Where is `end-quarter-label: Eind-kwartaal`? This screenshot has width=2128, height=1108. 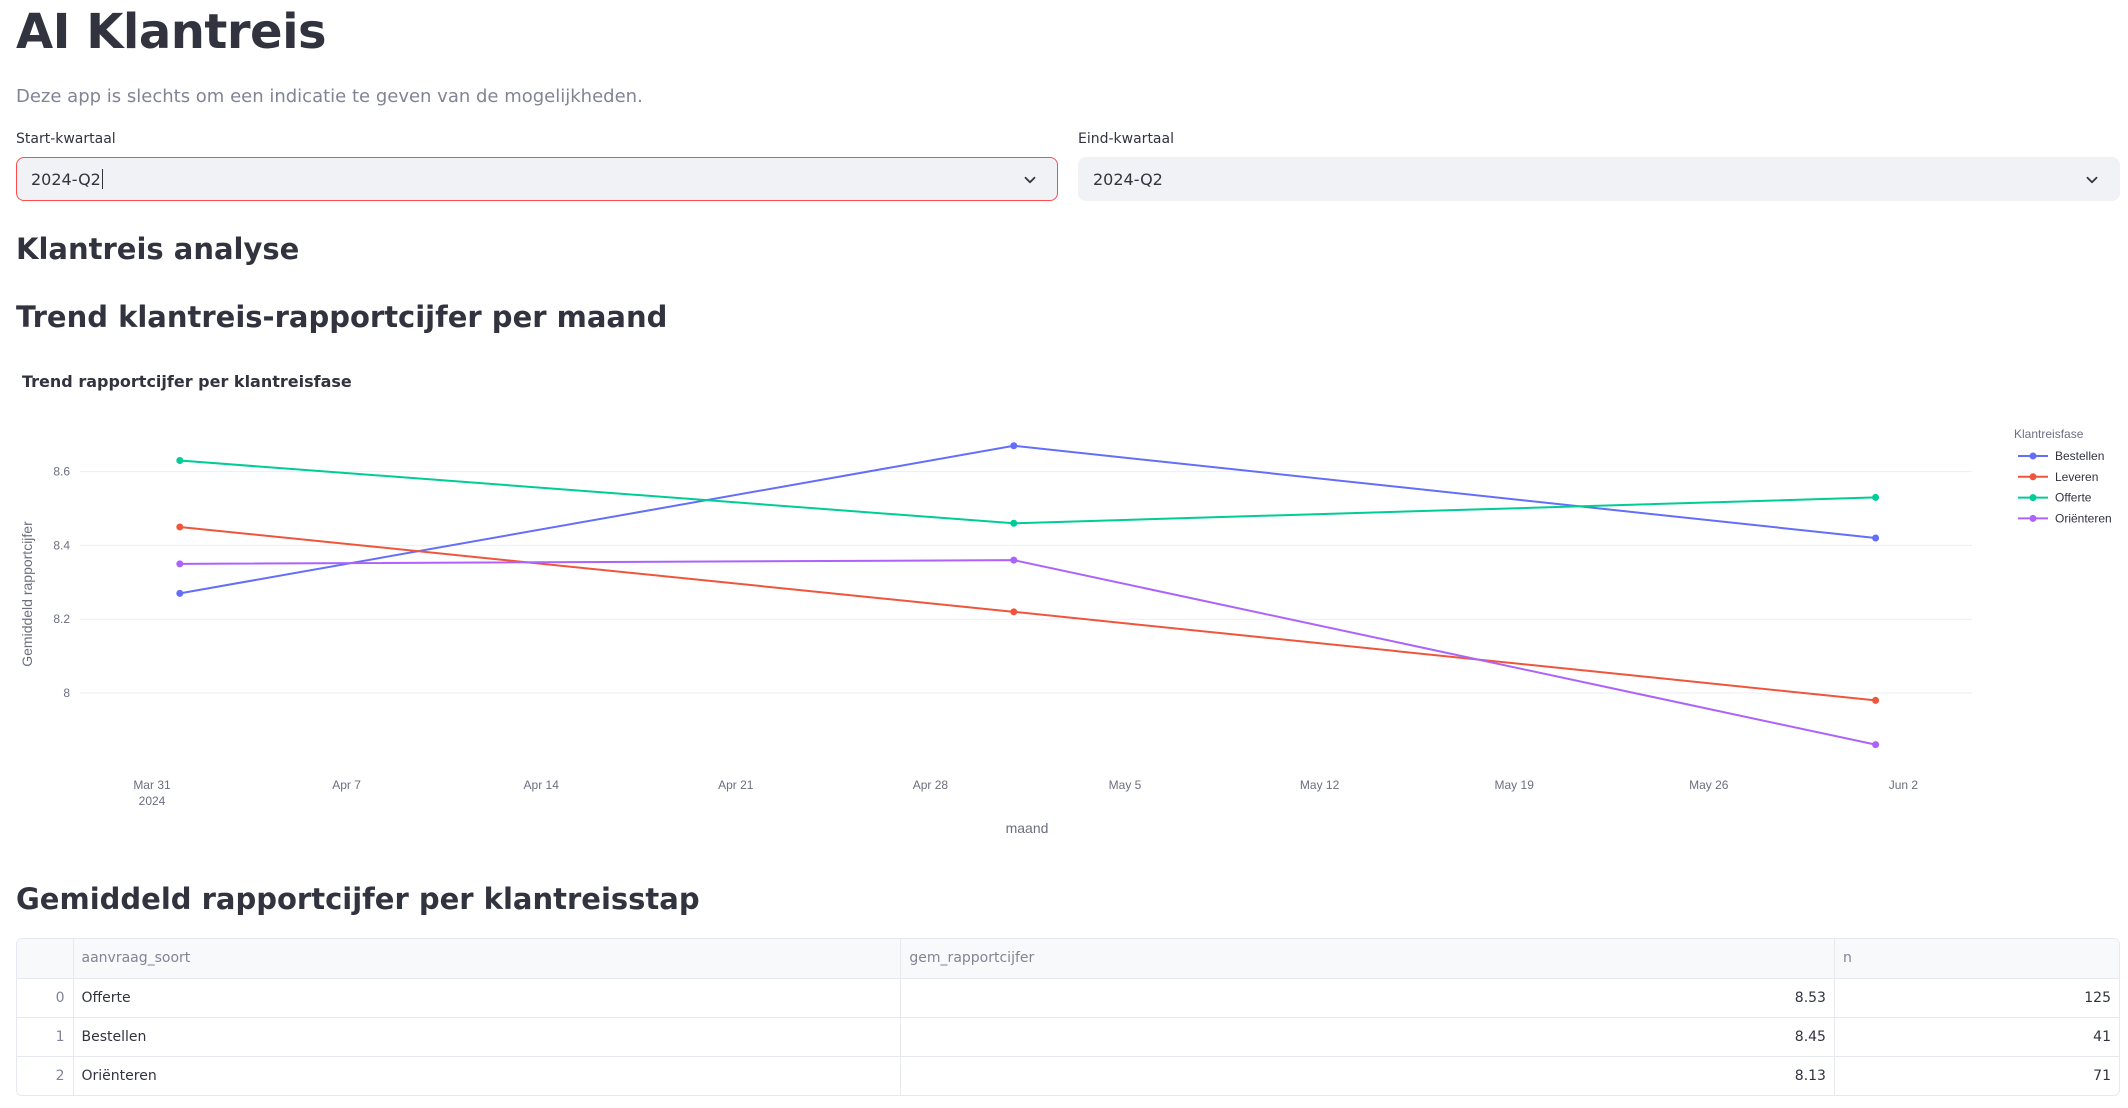
end-quarter-label: Eind-kwartaal is located at coordinates (1126, 139).